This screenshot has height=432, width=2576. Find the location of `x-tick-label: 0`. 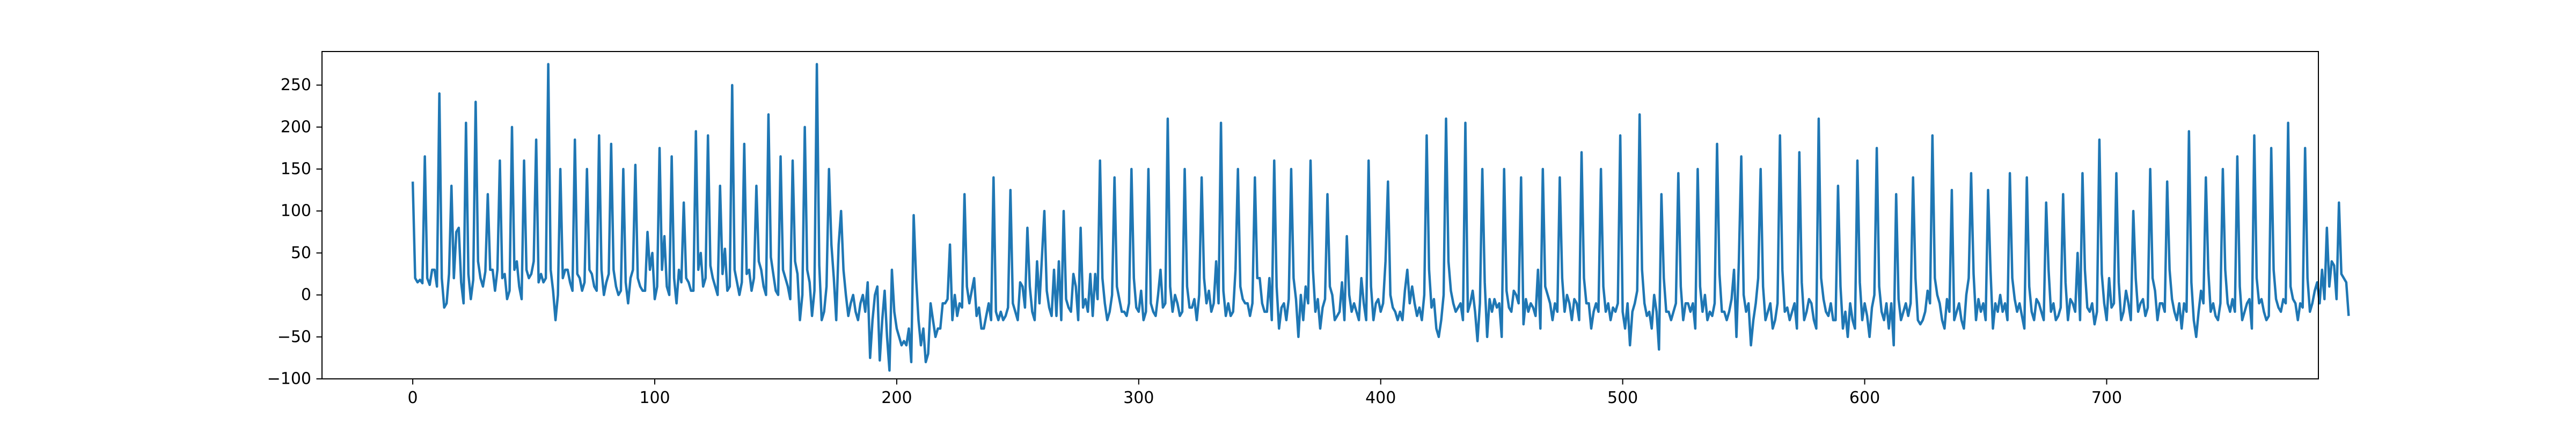

x-tick-label: 0 is located at coordinates (413, 398).